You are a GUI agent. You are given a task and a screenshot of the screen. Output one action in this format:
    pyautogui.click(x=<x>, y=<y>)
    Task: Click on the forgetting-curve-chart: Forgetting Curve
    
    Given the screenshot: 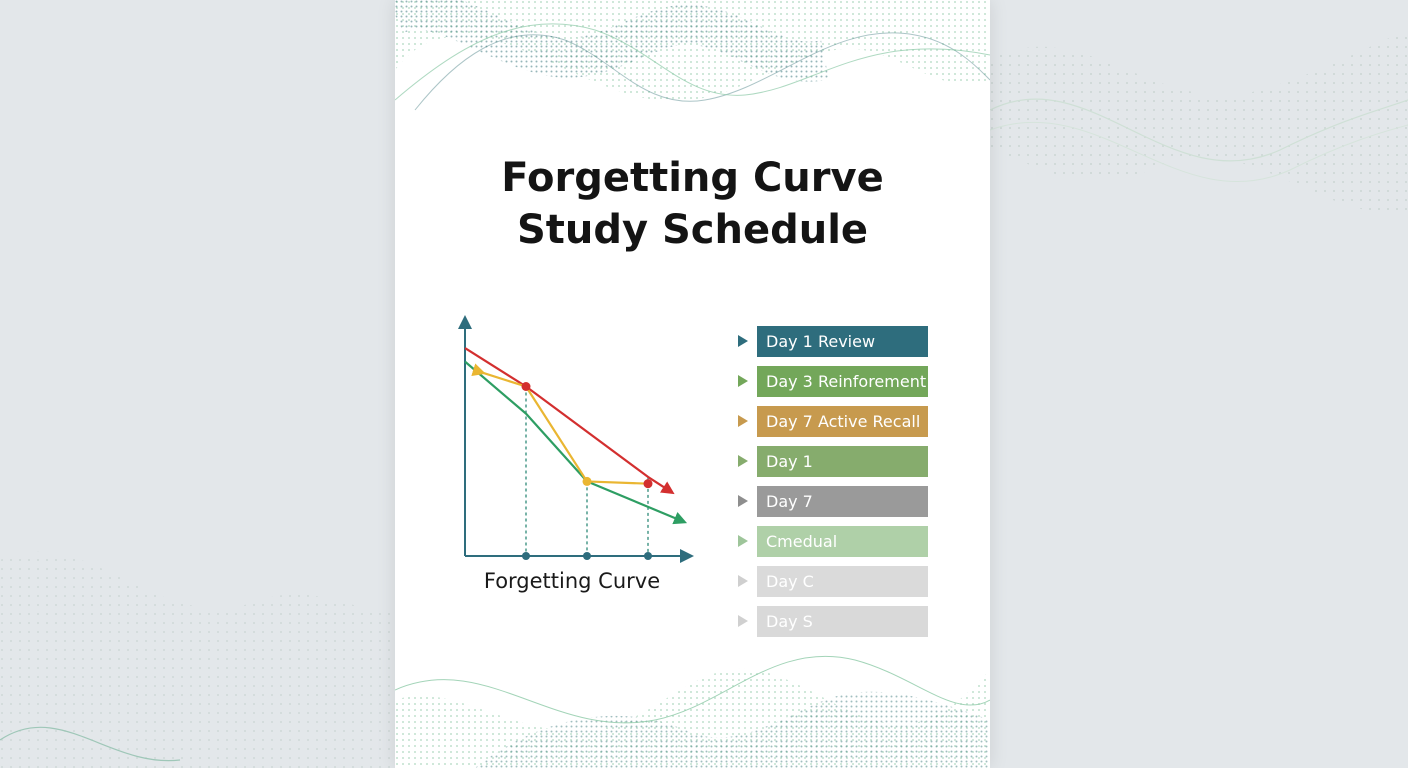 What is the action you would take?
    pyautogui.click(x=576, y=454)
    